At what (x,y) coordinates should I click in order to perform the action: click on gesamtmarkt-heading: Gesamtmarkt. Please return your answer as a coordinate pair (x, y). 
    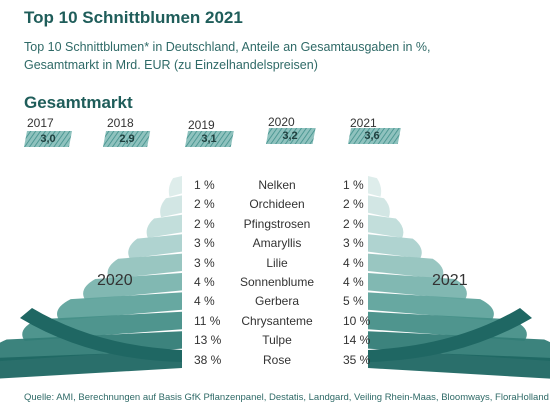
    Looking at the image, I should click on (78, 102).